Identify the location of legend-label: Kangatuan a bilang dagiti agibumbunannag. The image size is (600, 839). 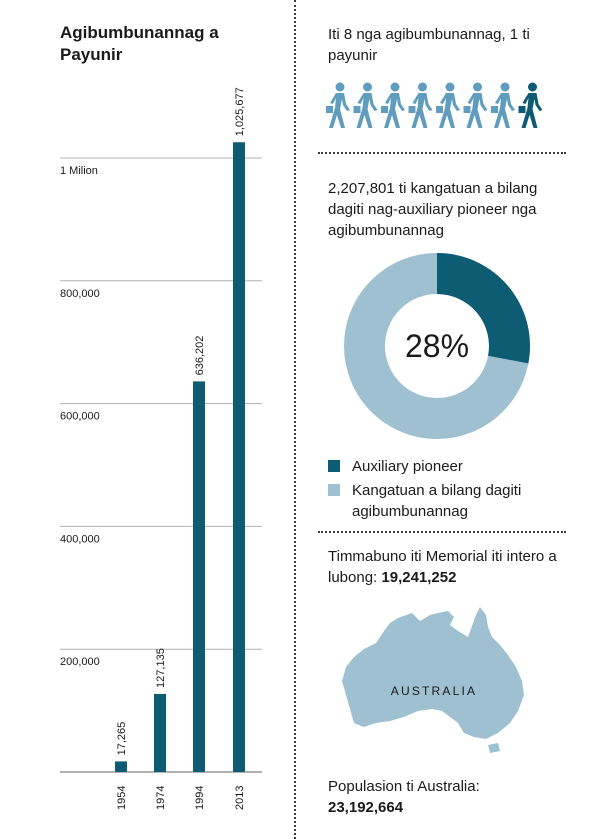
(437, 501).